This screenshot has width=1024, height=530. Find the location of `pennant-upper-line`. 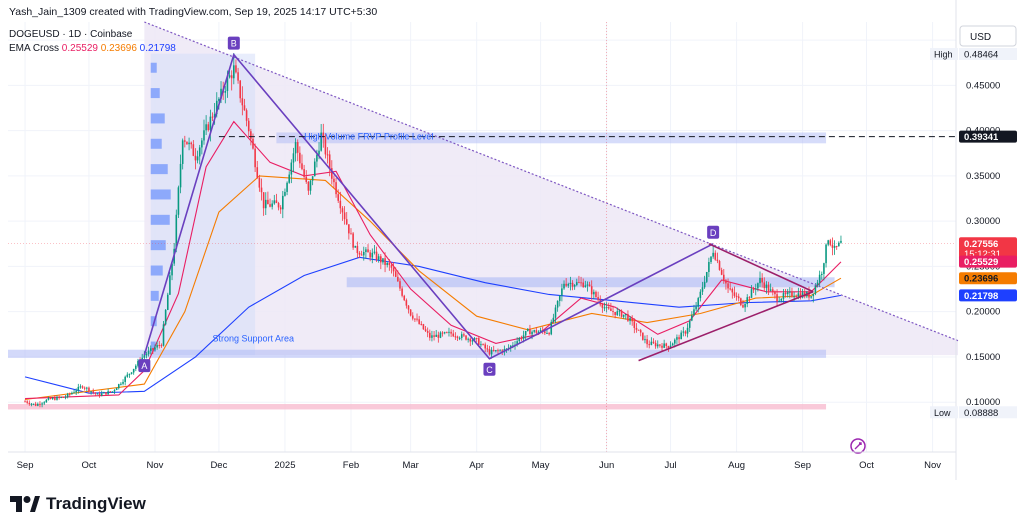

pennant-upper-line is located at coordinates (761, 268).